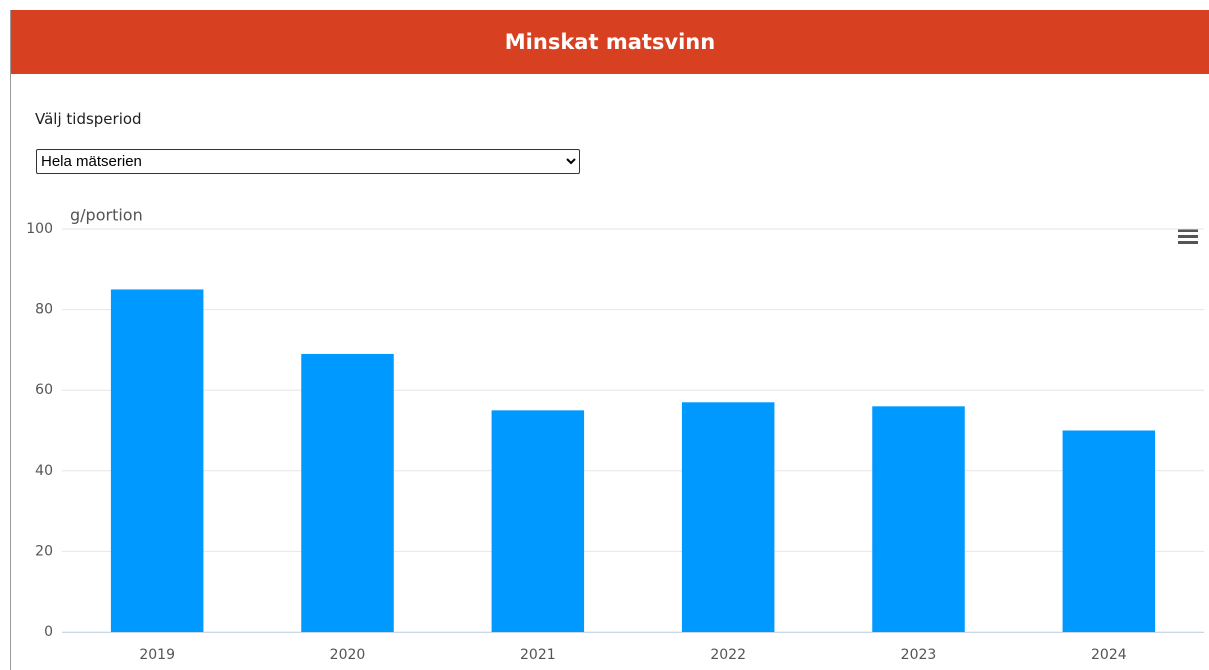  Describe the element at coordinates (728, 655) in the screenshot. I see `x-tick-label: 2022` at that location.